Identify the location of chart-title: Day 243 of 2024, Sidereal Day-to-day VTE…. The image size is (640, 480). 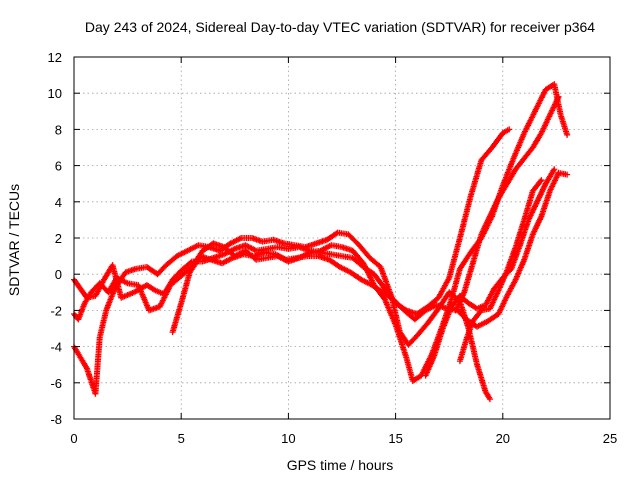
(340, 27).